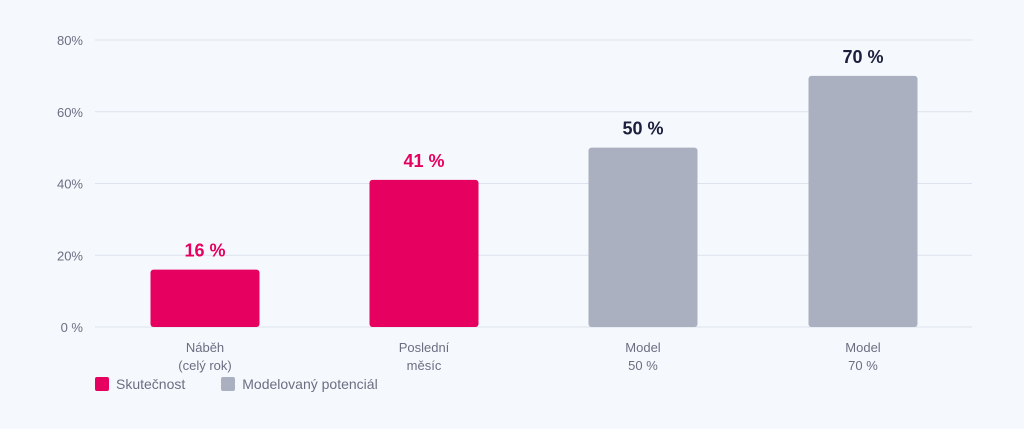 This screenshot has width=1024, height=429. I want to click on x-tick-label: (celý rok), so click(204, 365).